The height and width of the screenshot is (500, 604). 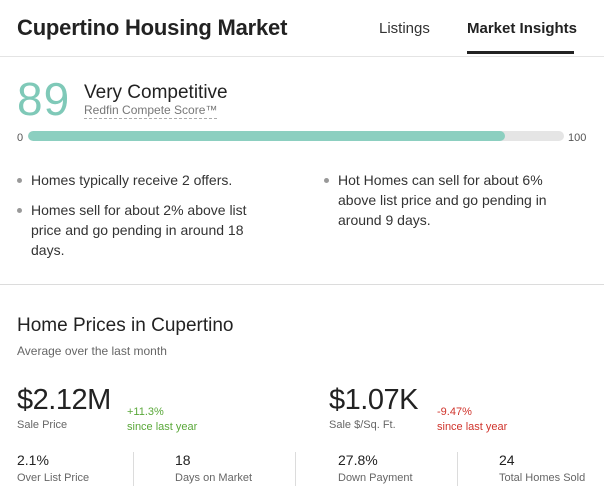 What do you see at coordinates (577, 138) in the screenshot?
I see `score-range-max: 100` at bounding box center [577, 138].